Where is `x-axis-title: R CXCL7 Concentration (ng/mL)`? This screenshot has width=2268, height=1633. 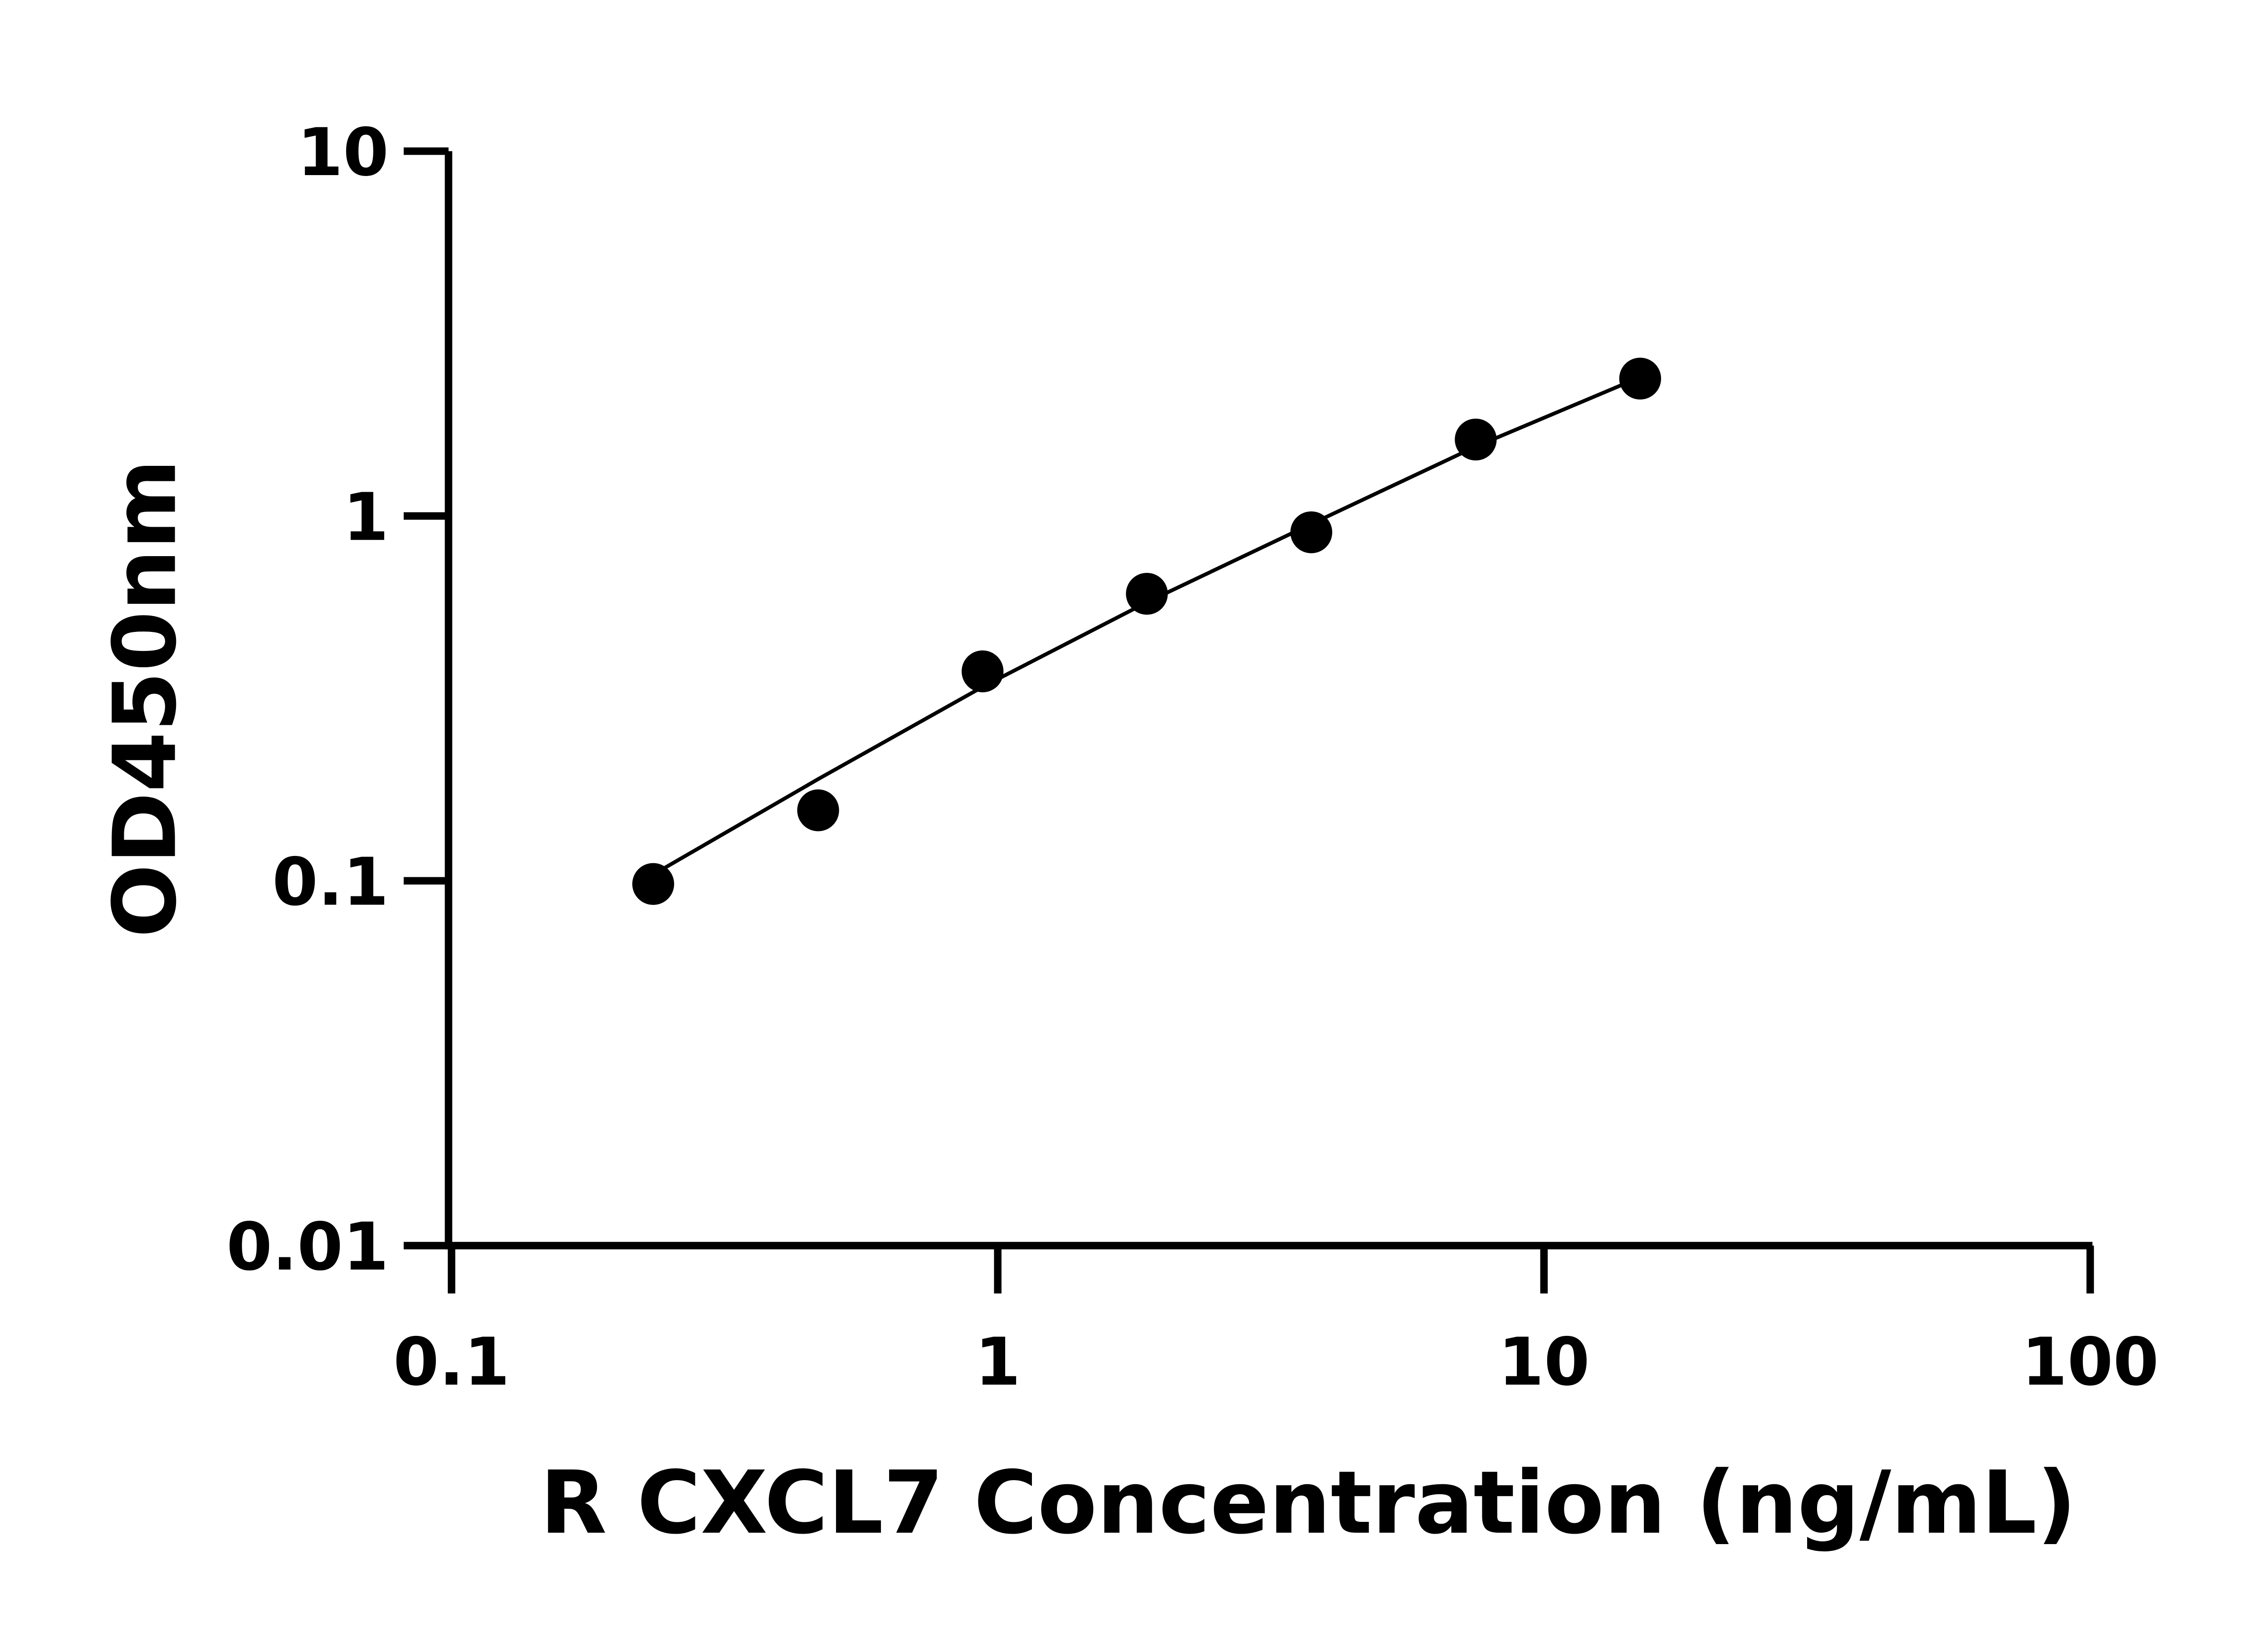
x-axis-title: R CXCL7 Concentration (ng/mL) is located at coordinates (1308, 1503).